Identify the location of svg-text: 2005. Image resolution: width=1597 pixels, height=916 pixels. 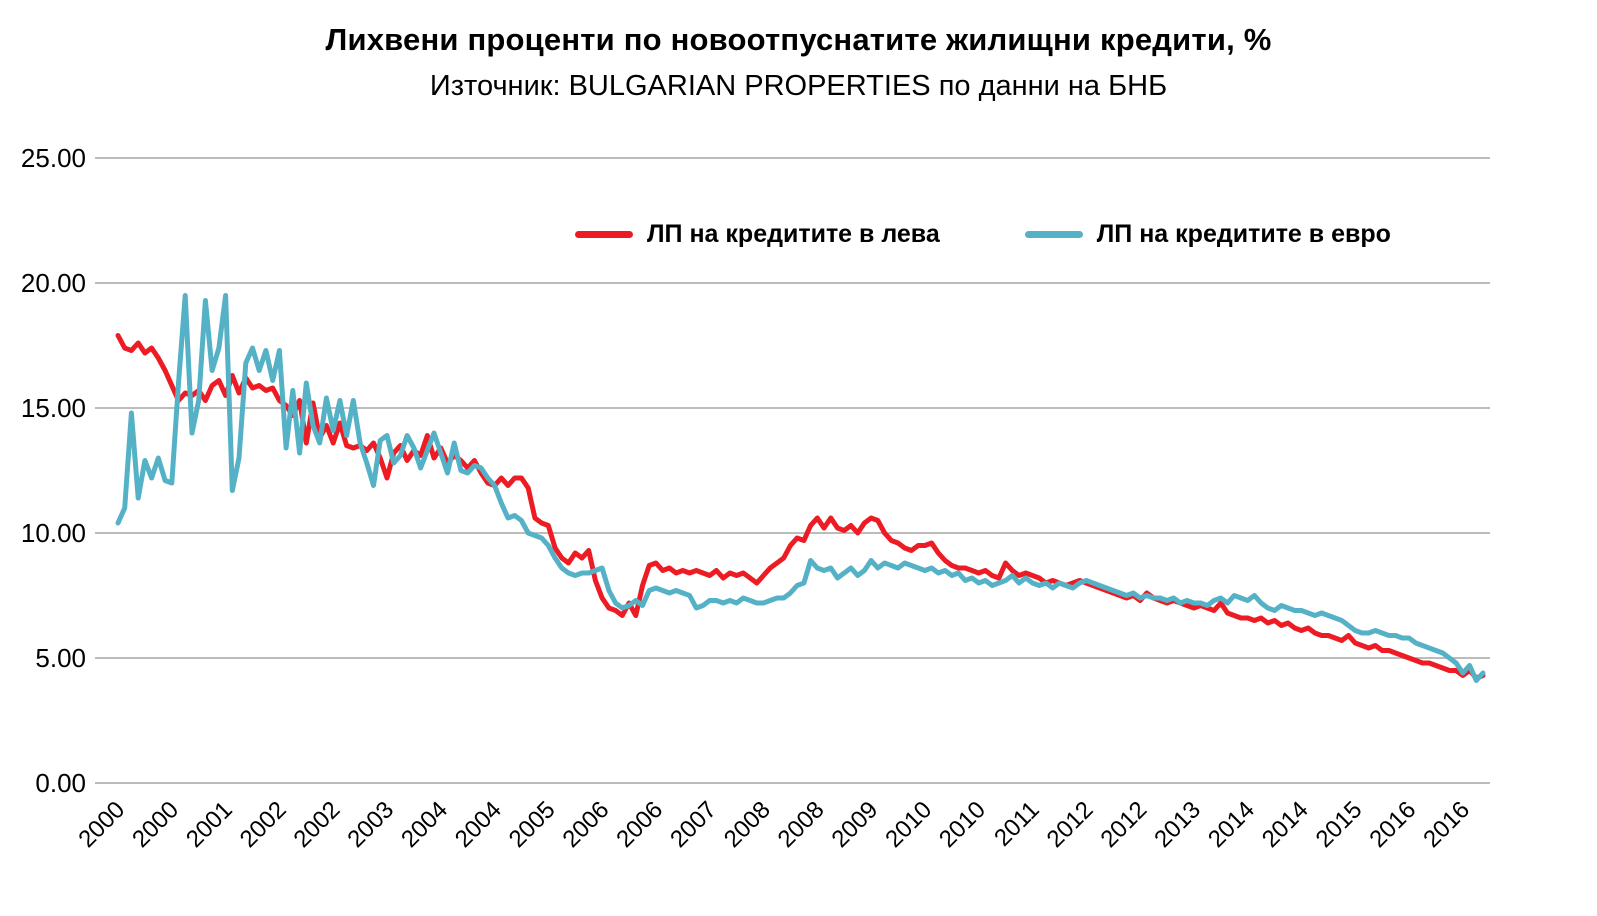
(532, 824).